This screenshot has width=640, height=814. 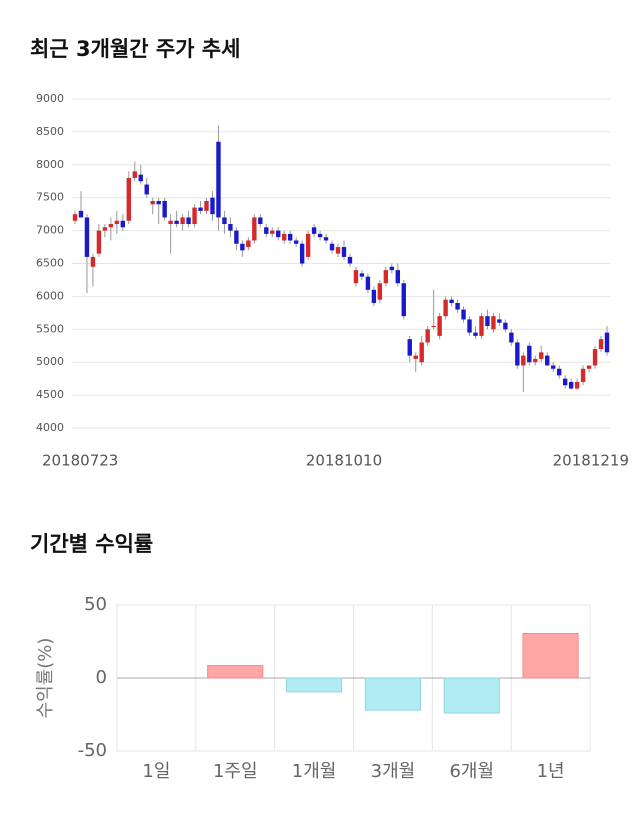 What do you see at coordinates (344, 461) in the screenshot?
I see `x-tick-label: 20181010` at bounding box center [344, 461].